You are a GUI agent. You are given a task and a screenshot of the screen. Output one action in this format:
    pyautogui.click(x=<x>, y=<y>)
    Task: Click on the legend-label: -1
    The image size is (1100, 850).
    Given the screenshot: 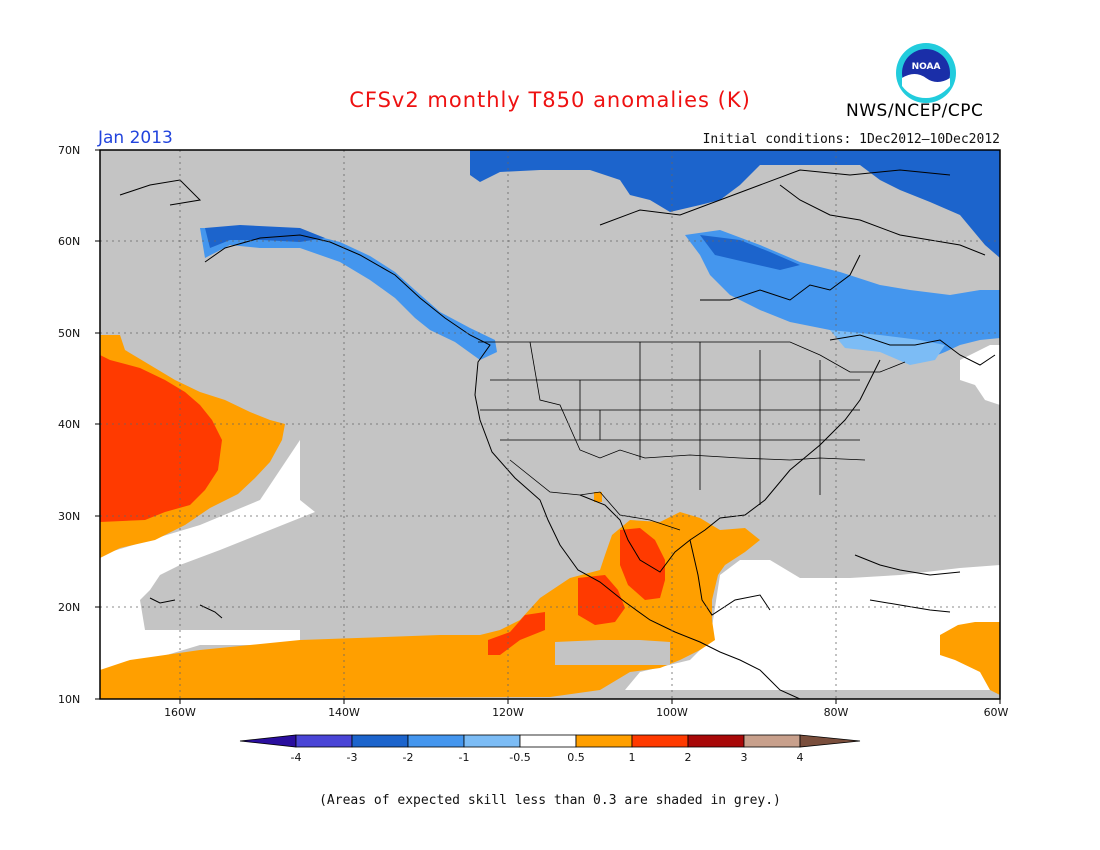 What is the action you would take?
    pyautogui.click(x=464, y=757)
    